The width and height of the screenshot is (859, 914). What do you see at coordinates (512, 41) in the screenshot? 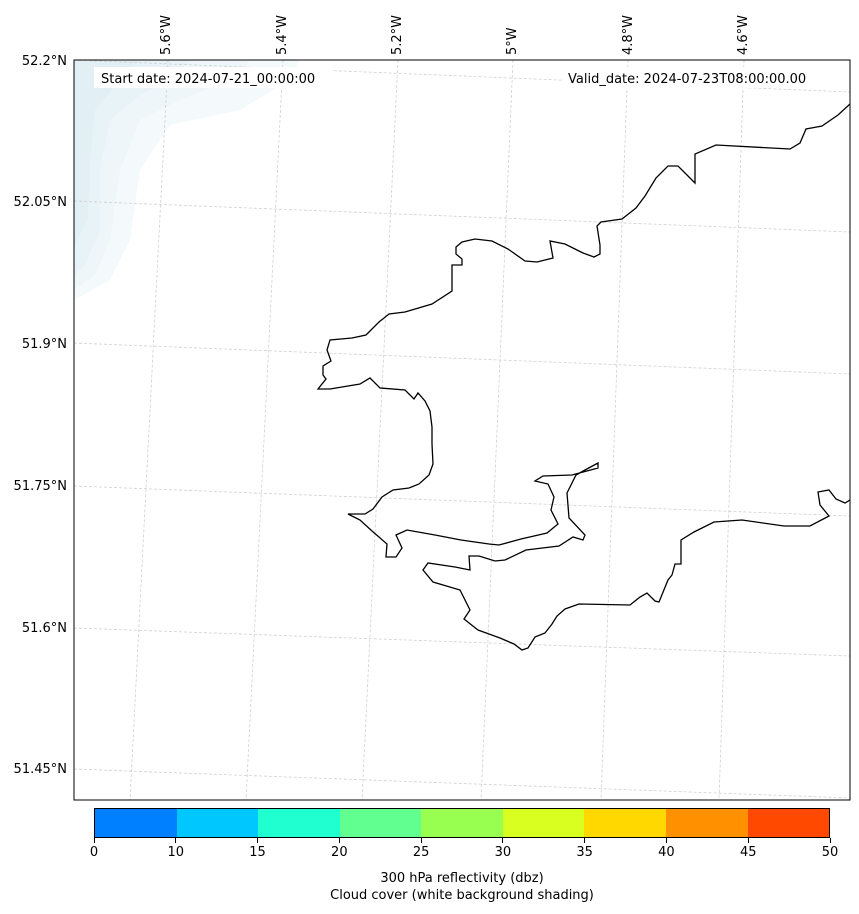
I see `lon-label: 5°W` at bounding box center [512, 41].